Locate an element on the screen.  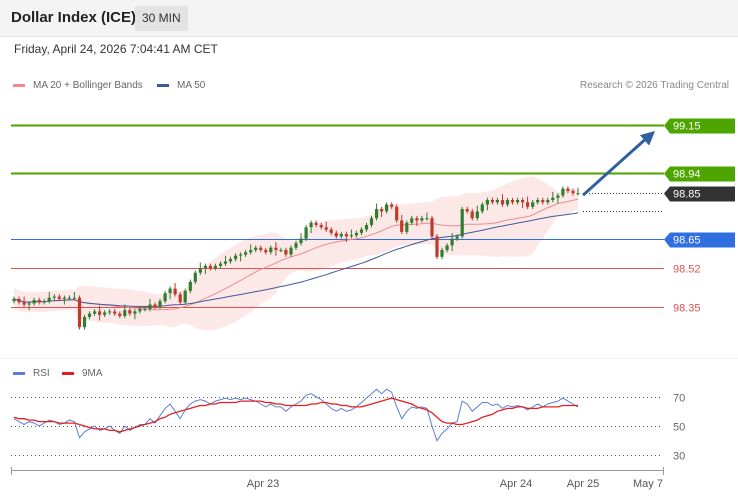
legend-rsi: RSI is located at coordinates (31, 373).